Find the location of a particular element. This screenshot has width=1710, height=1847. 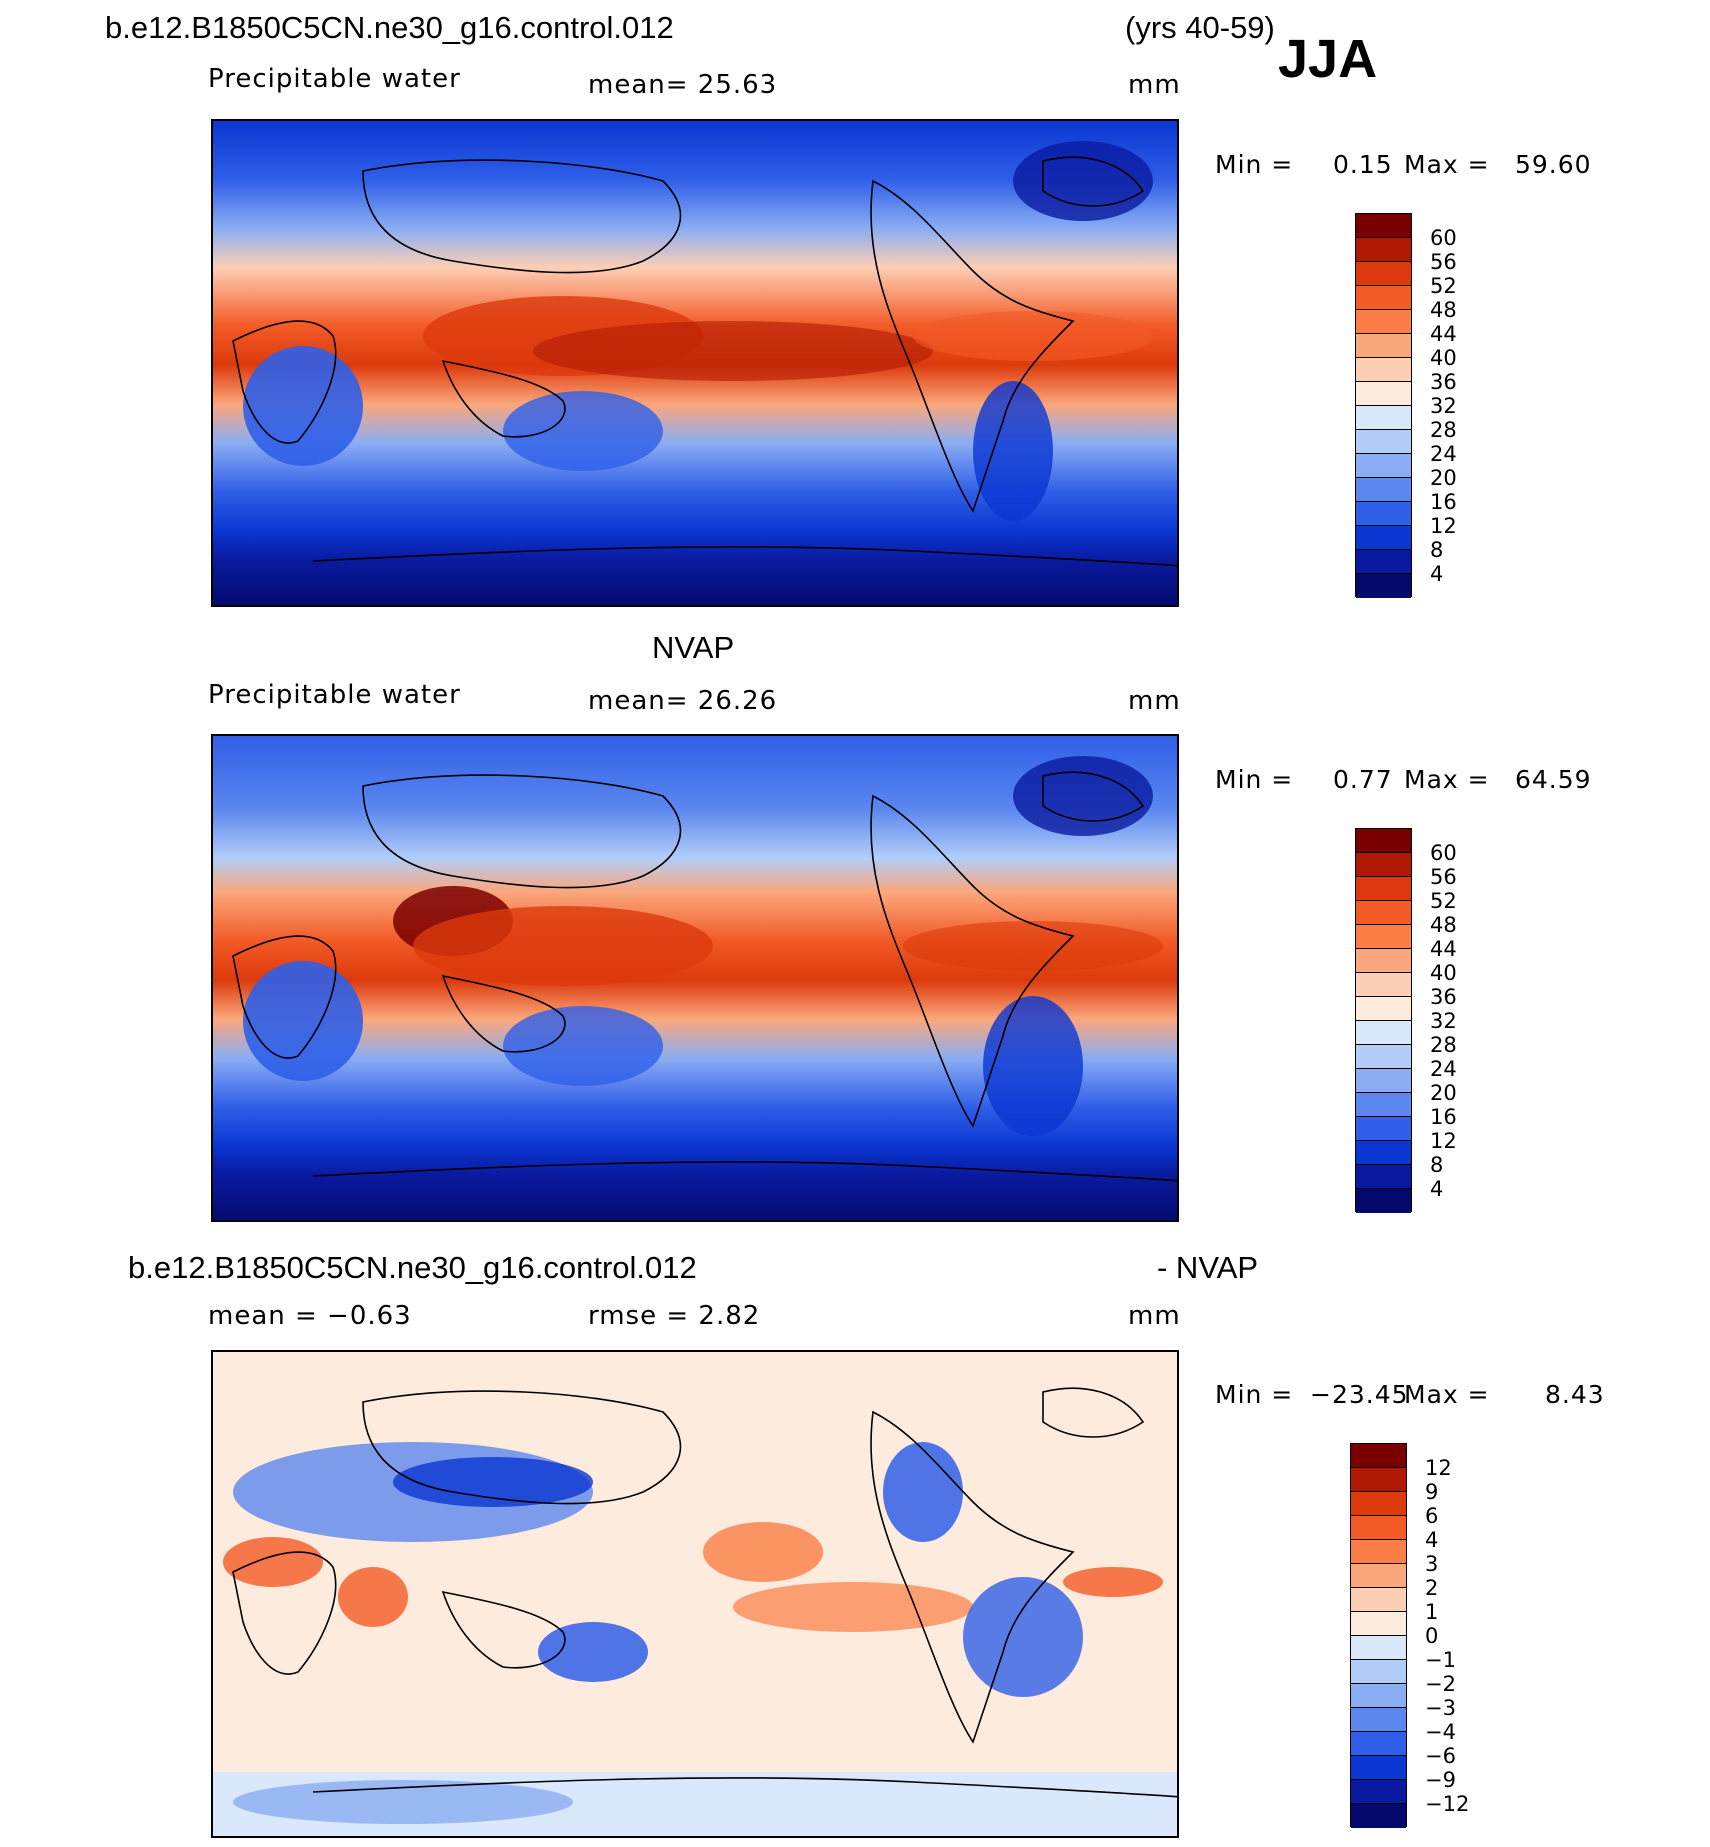

panel3-colorbar-tick: −1 is located at coordinates (1440, 1660).